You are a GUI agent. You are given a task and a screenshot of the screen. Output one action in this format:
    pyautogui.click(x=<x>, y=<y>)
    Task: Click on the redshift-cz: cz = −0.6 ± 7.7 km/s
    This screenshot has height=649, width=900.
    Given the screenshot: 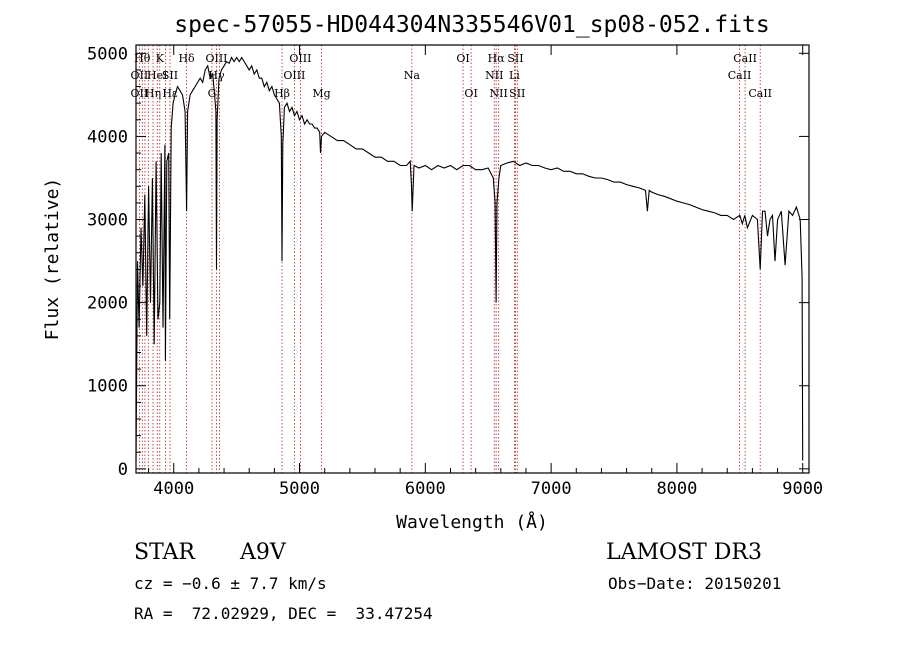 What is the action you would take?
    pyautogui.click(x=230, y=583)
    